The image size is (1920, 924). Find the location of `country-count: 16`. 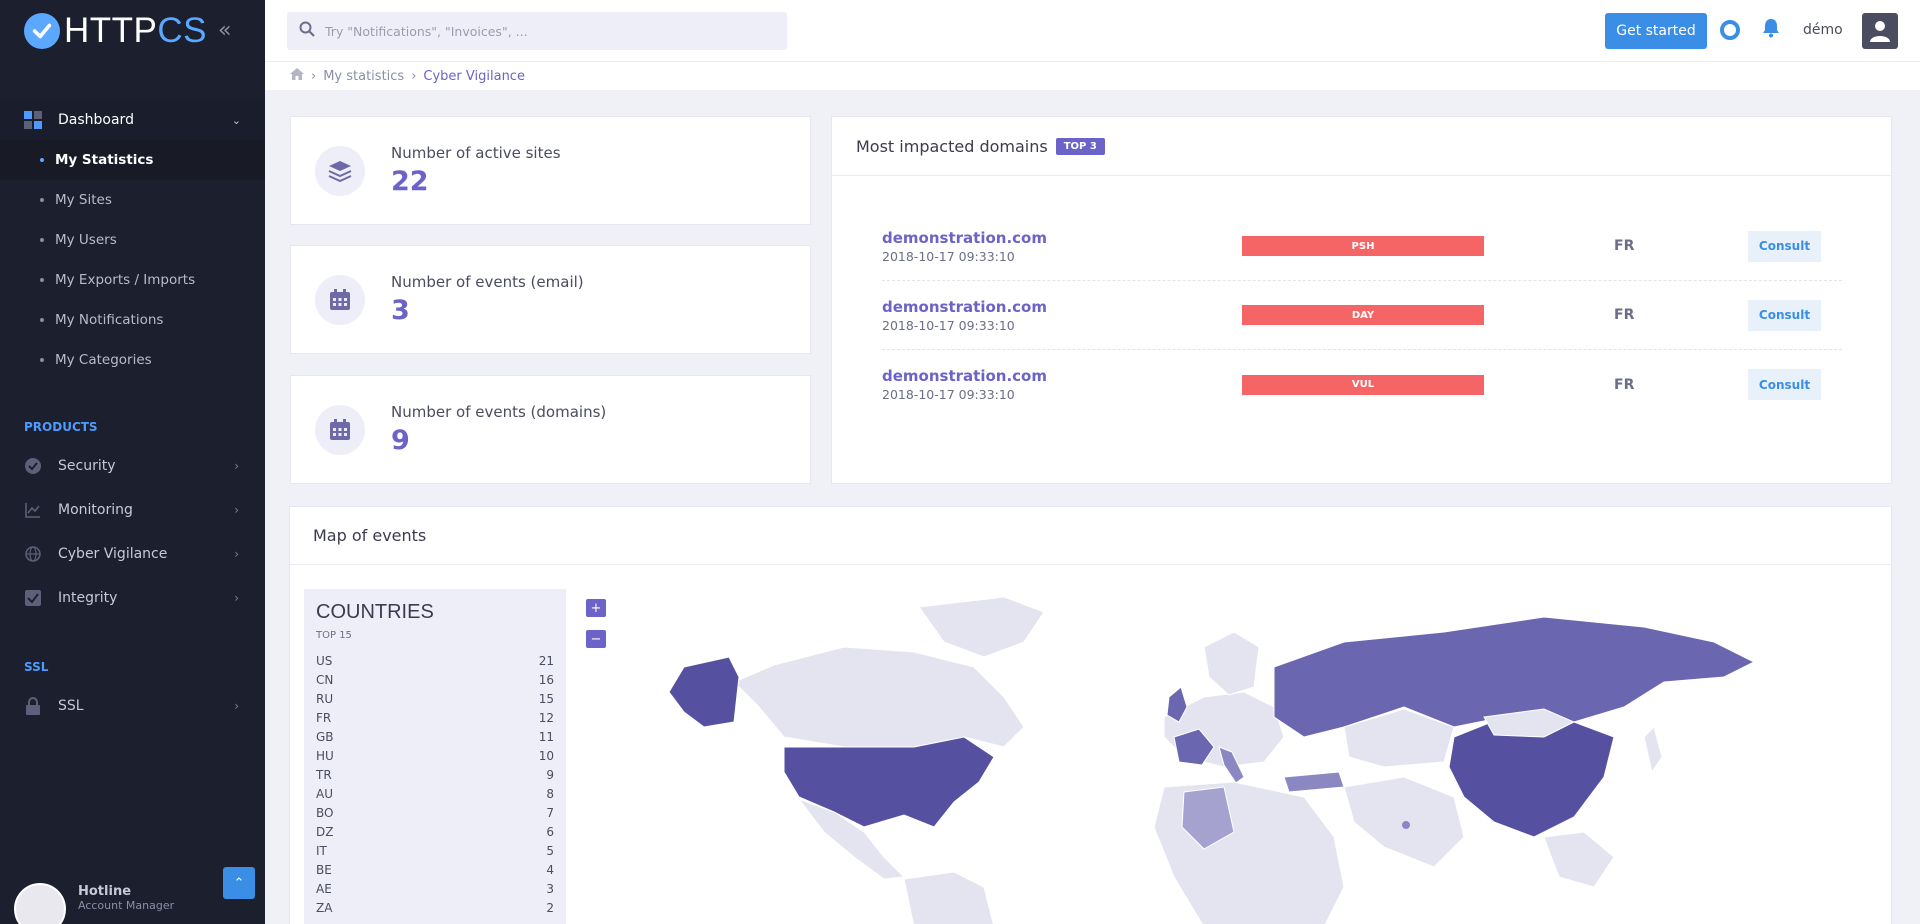

country-count: 16 is located at coordinates (546, 679).